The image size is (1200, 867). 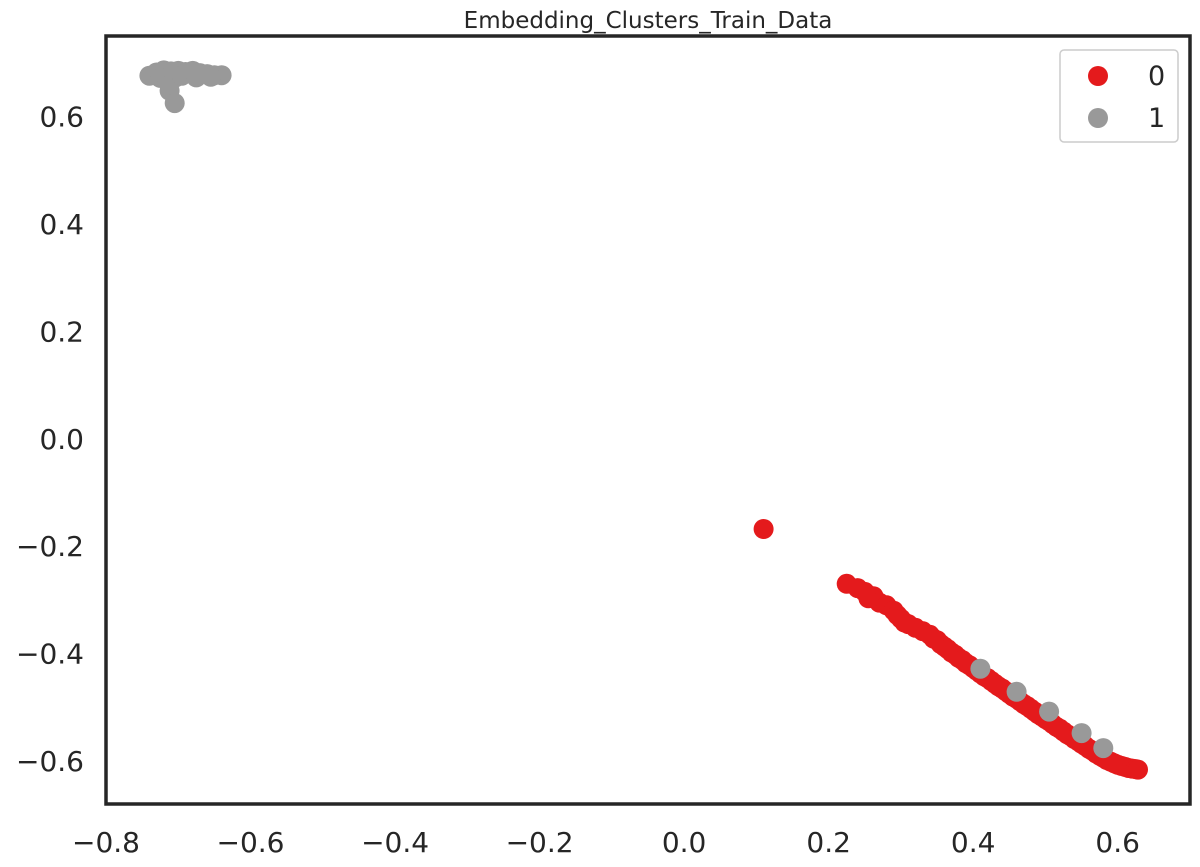 I want to click on x-axis-ticks: −0.8 −0.6 −0.4 −0.2 0.0 0.2 0.4 0.6, so click(x=606, y=842).